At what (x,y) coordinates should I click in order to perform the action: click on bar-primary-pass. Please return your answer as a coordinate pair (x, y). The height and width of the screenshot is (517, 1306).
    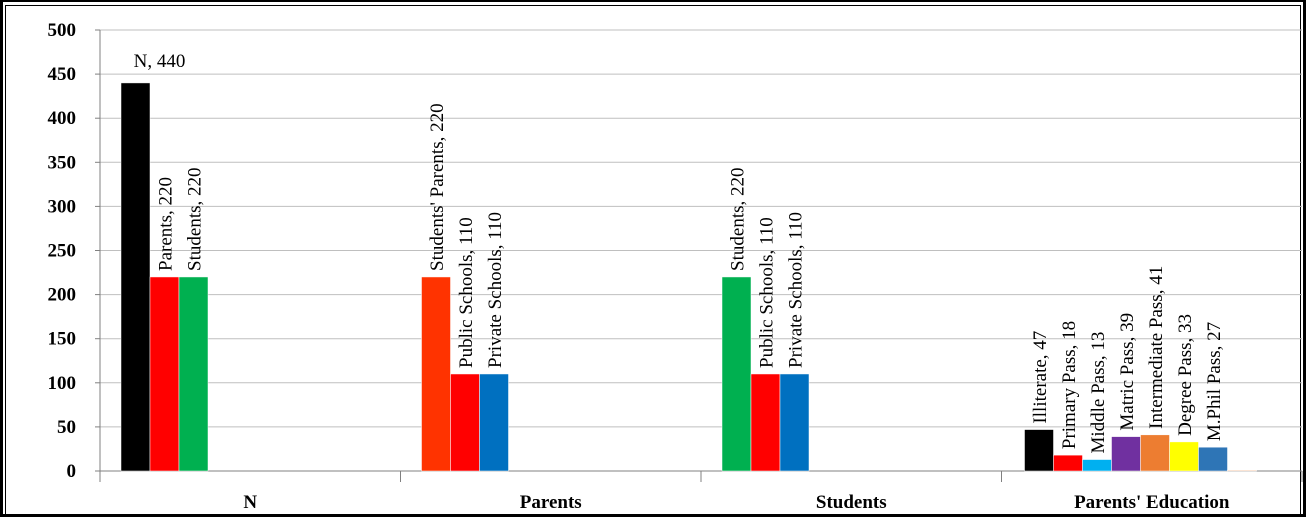
    Looking at the image, I should click on (1068, 463).